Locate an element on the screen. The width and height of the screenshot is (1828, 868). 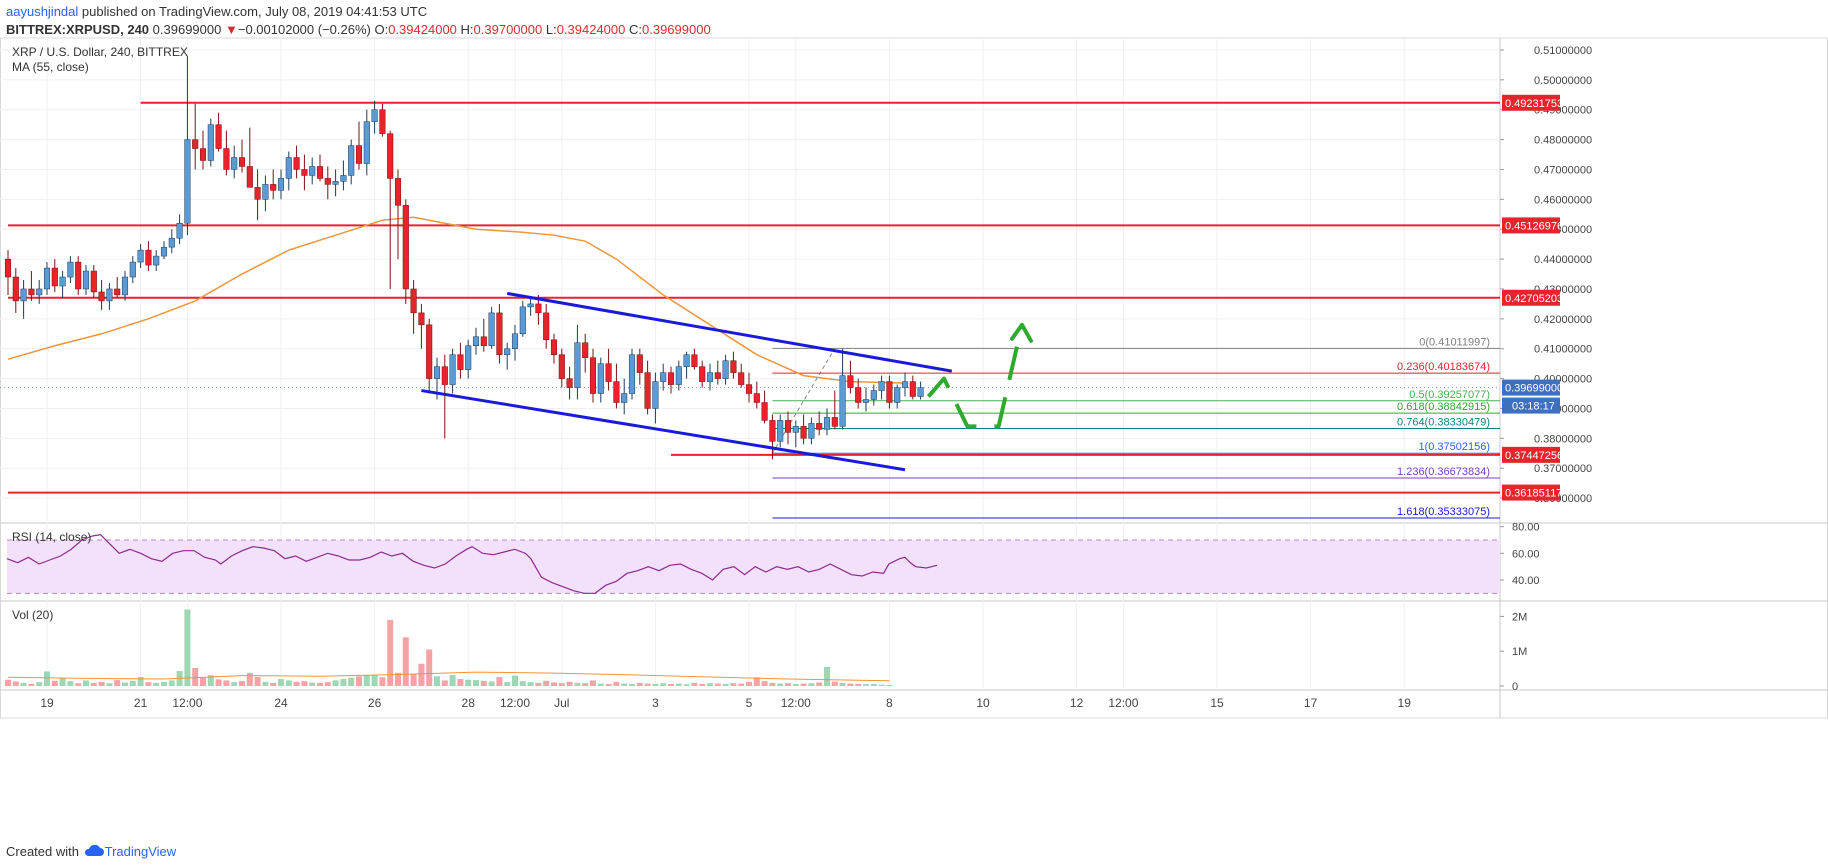
x-tick-label: 3 is located at coordinates (655, 703).